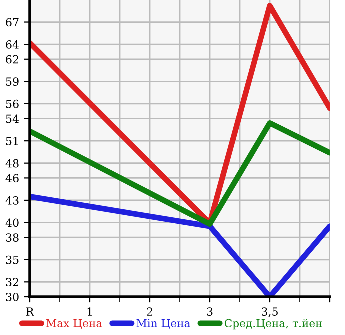 The image size is (345, 335). What do you see at coordinates (12, 163) in the screenshot?
I see `y-tick-label: 48` at bounding box center [12, 163].